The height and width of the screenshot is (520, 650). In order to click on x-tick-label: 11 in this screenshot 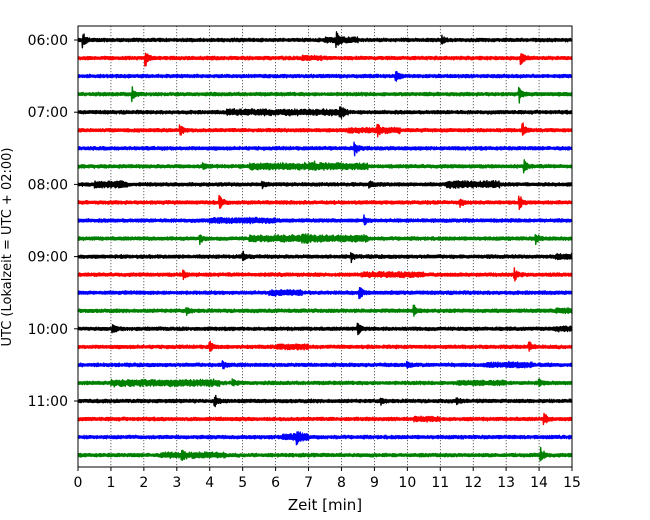, I will do `click(440, 483)`.